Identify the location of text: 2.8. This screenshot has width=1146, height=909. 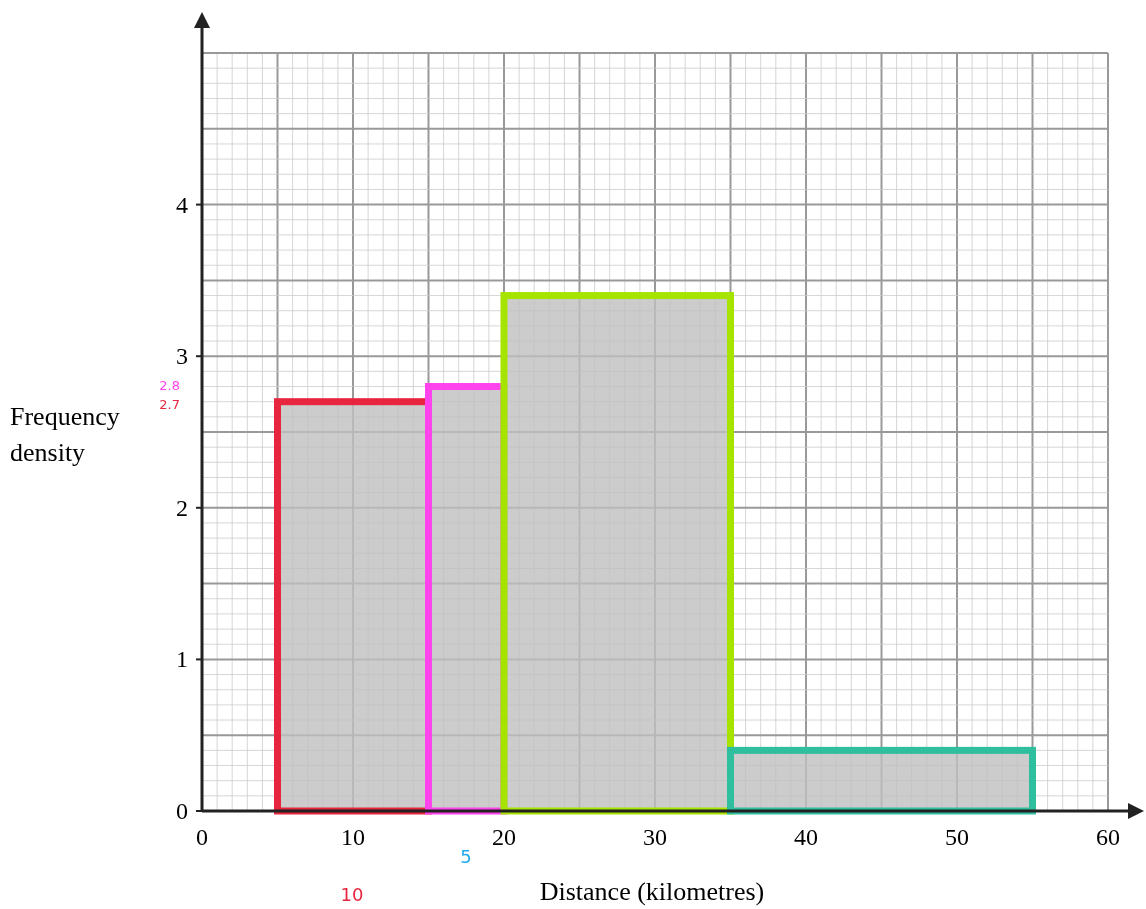
(169, 385).